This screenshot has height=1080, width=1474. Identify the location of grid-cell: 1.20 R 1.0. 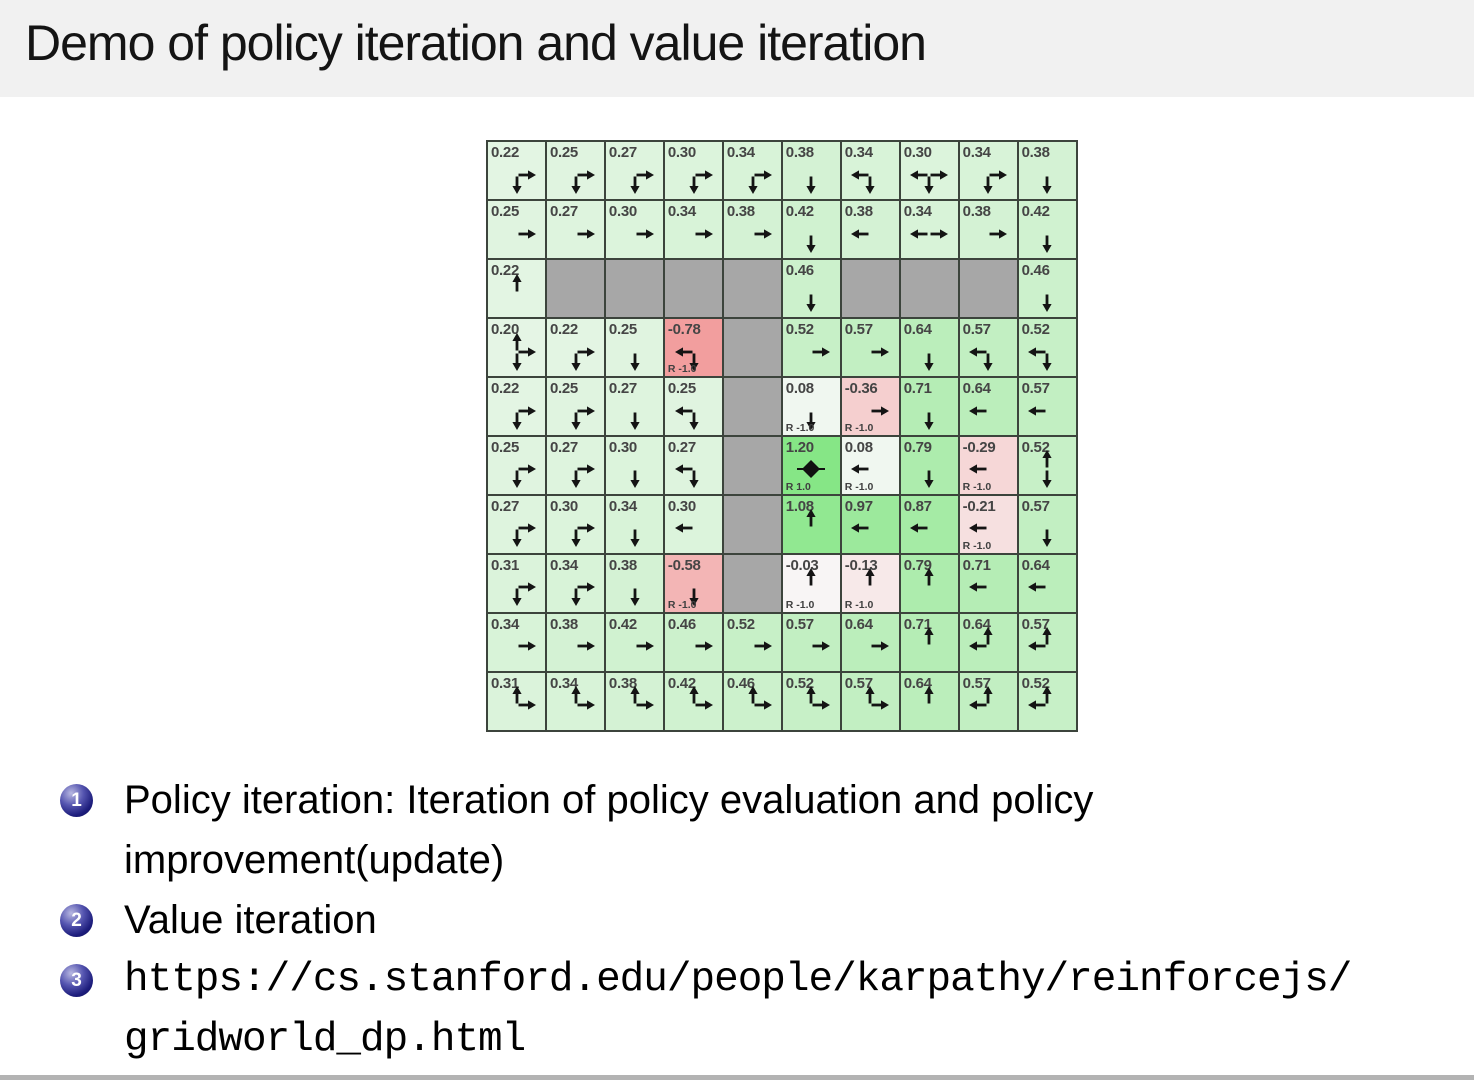
(811, 465).